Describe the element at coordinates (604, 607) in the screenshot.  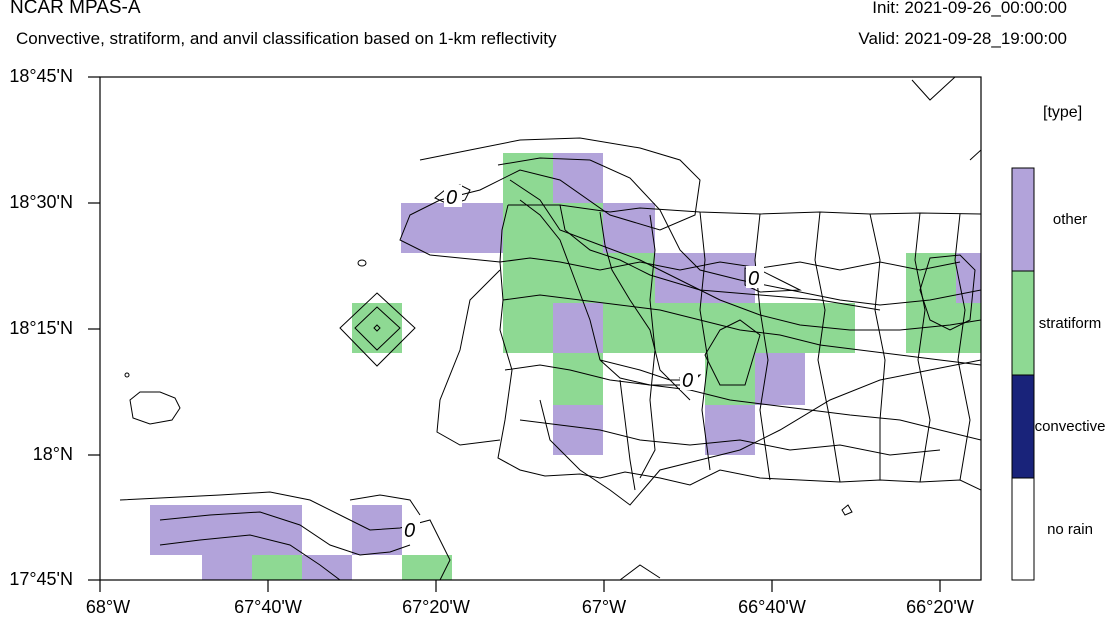
I see `lon-label: 67°W` at that location.